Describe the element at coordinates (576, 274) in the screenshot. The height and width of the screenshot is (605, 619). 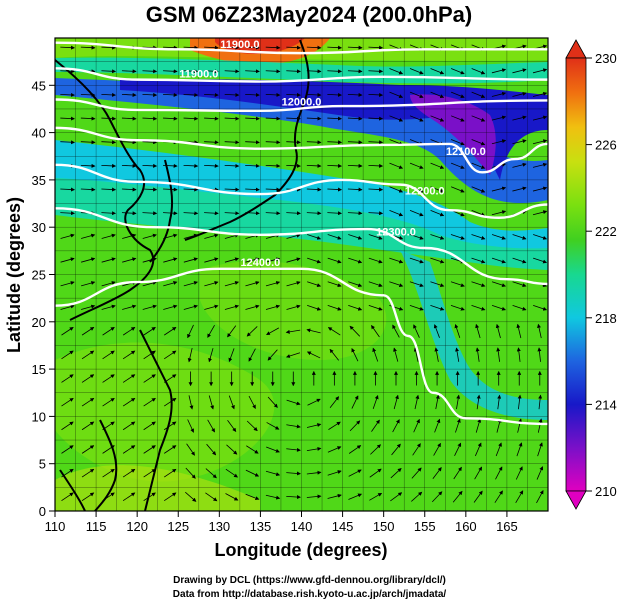
I see `colorbar-gradient` at that location.